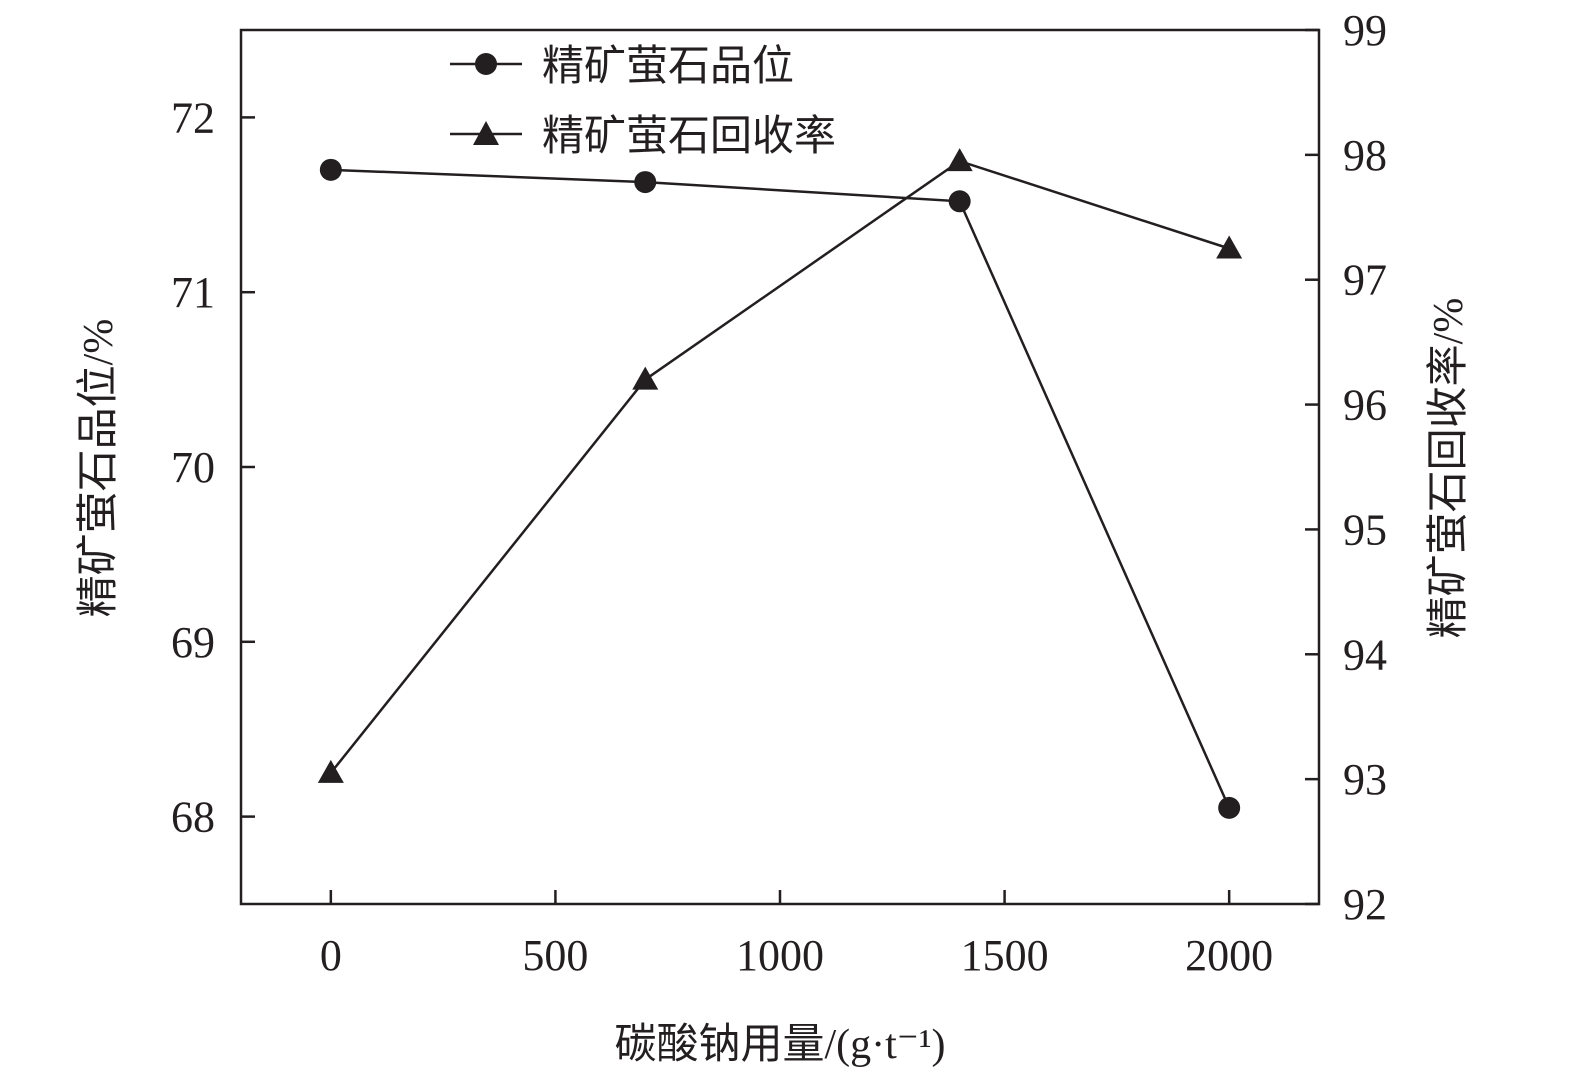 This screenshot has width=1575, height=1077. Describe the element at coordinates (193, 292) in the screenshot. I see `left-tick-label: 71` at that location.